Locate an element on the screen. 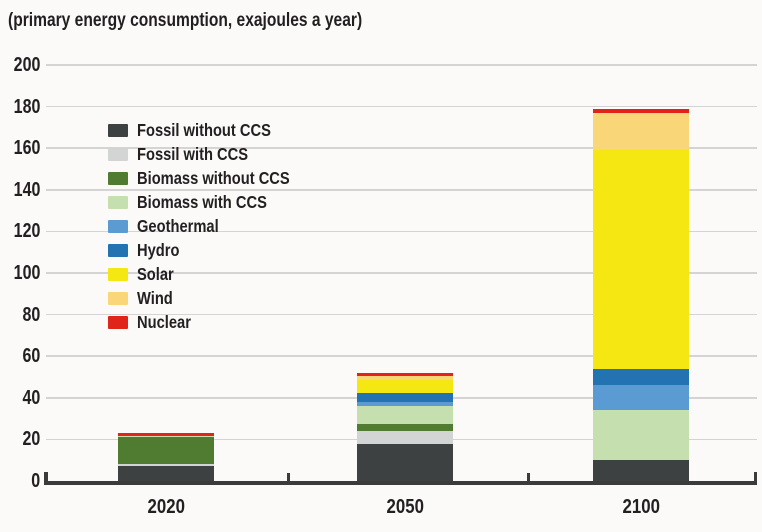 This screenshot has width=762, height=532. bar-2050-fossil-with-ccs is located at coordinates (405, 437).